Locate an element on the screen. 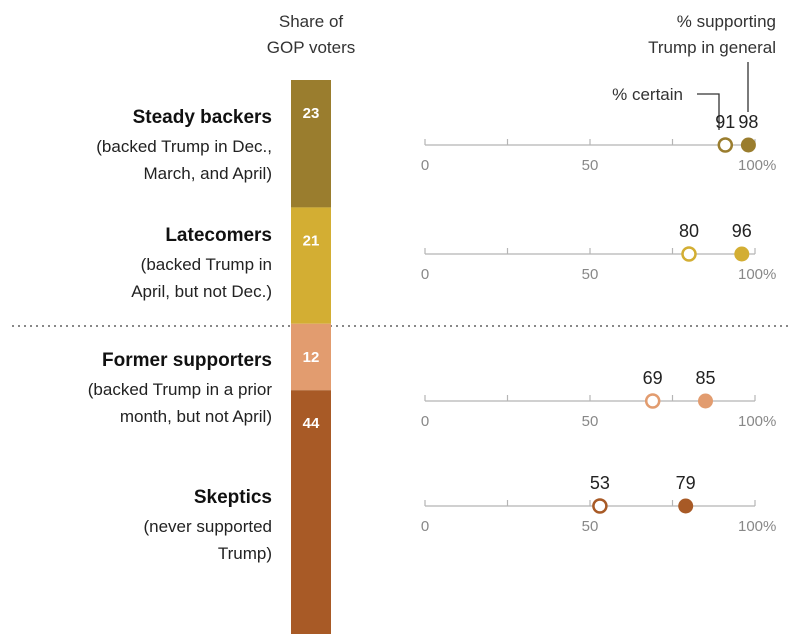 This screenshot has width=790, height=634. dot-label-certain-steady: 91 is located at coordinates (725, 122).